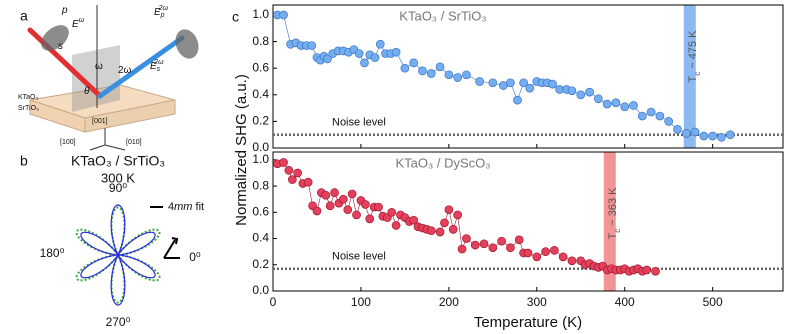 Image resolution: width=793 pixels, height=334 pixels. I want to click on diagram-label: [010], so click(134, 142).